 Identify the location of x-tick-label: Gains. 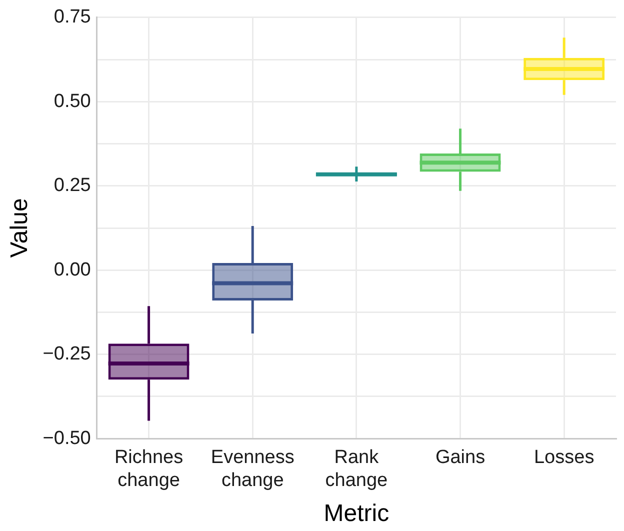
(460, 457).